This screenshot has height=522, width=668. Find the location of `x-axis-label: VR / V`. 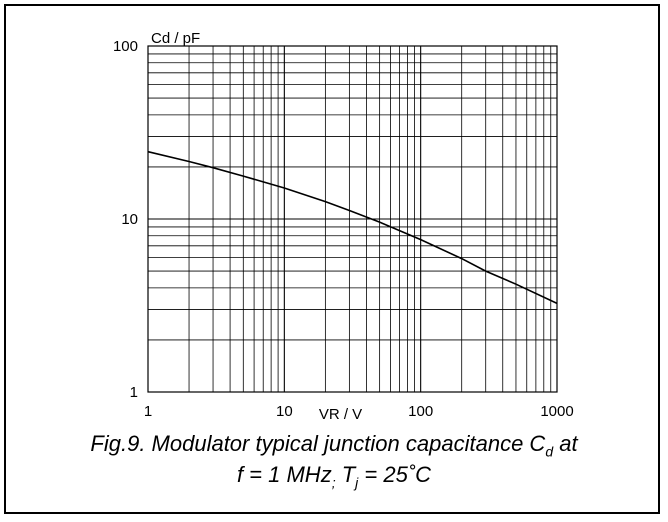

x-axis-label: VR / V is located at coordinates (340, 414).